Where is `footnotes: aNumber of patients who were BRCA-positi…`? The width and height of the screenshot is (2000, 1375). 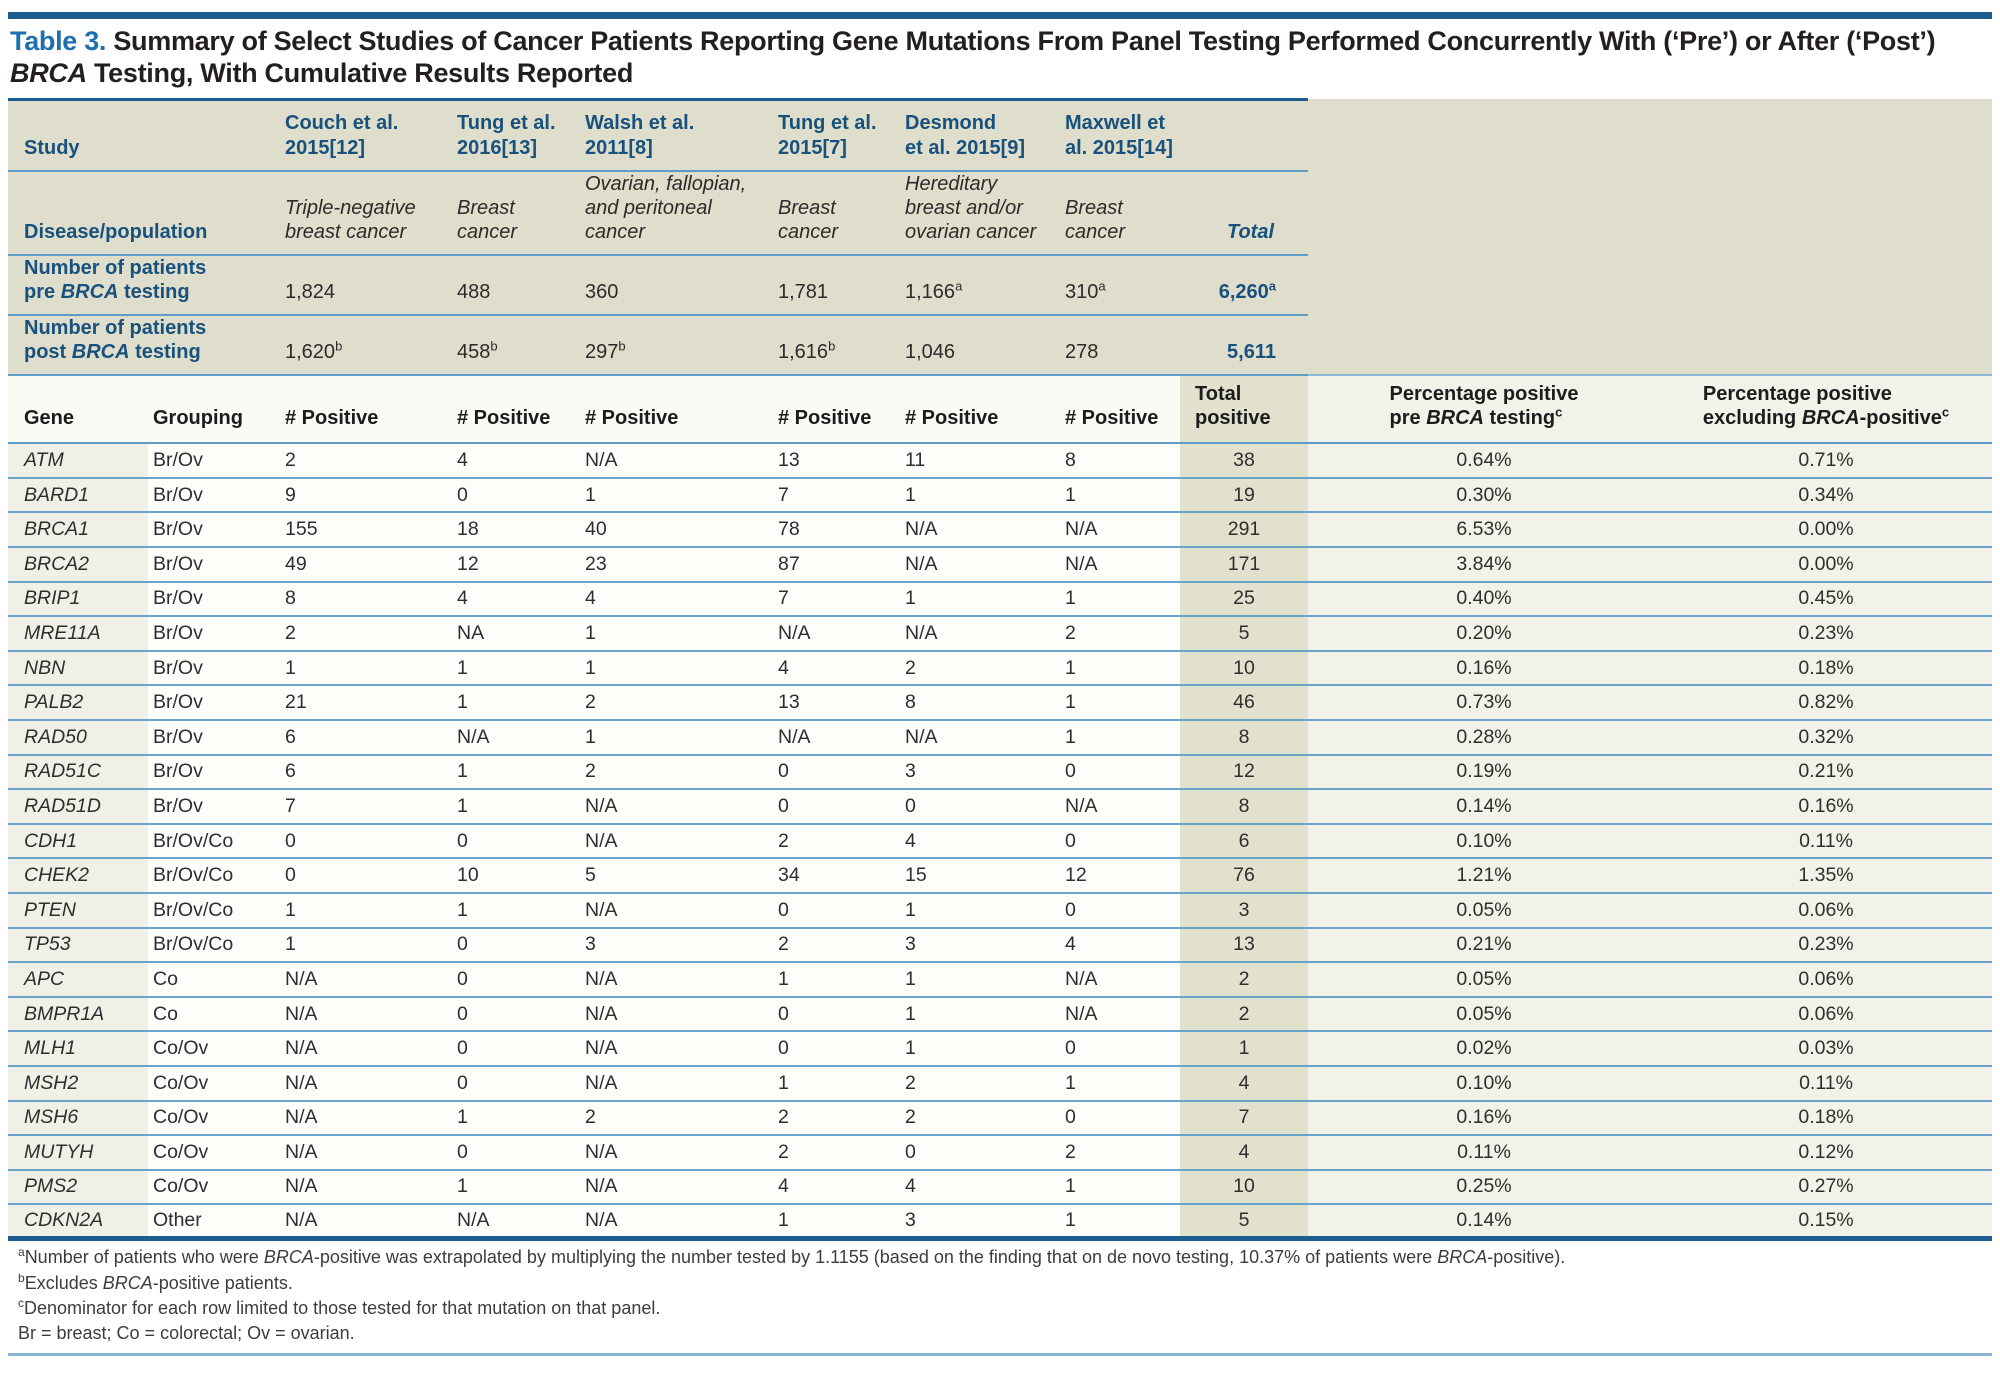 footnotes: aNumber of patients who were BRCA-positi… is located at coordinates (1000, 1292).